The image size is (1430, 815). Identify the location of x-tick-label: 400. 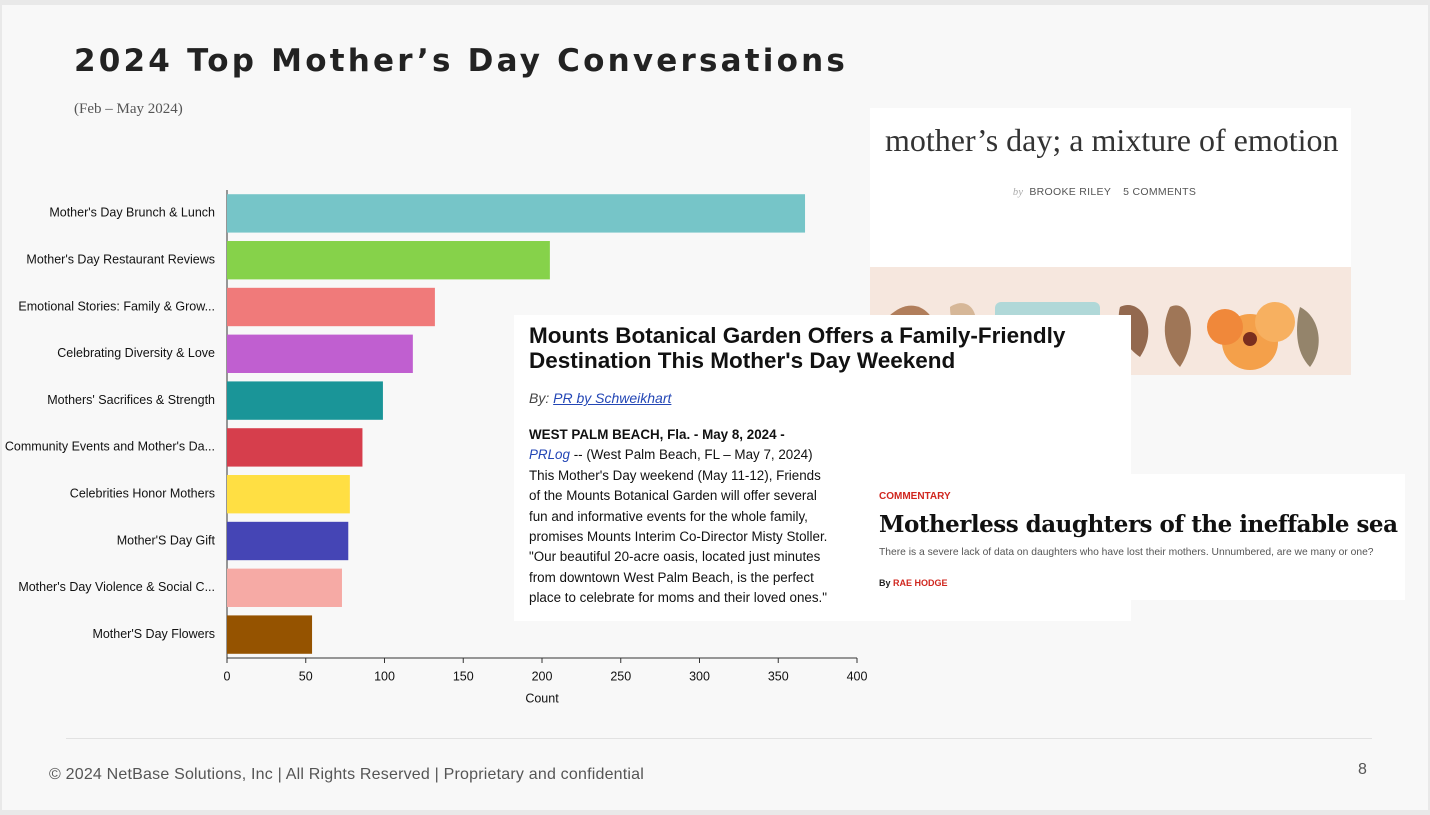
(857, 676).